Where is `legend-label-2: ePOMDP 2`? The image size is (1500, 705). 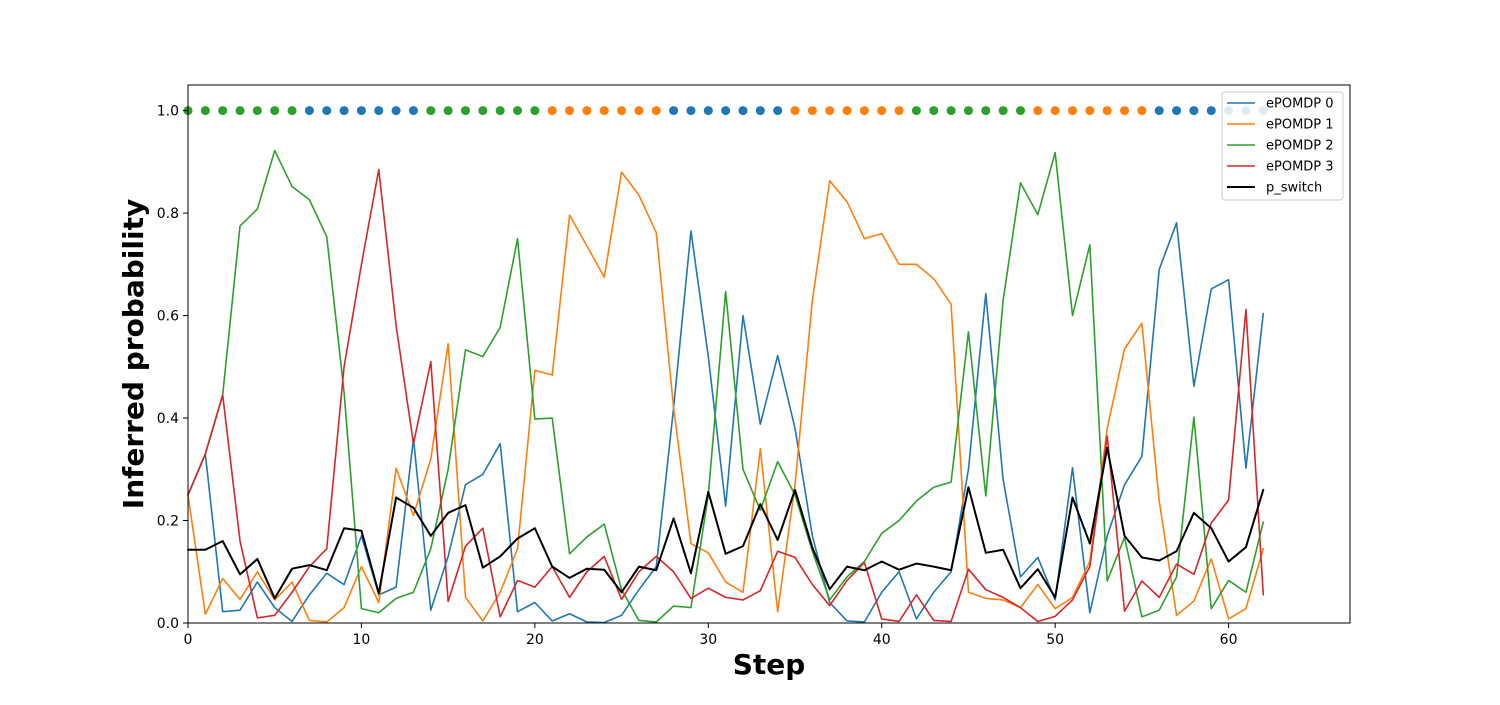 legend-label-2: ePOMDP 2 is located at coordinates (1300, 146).